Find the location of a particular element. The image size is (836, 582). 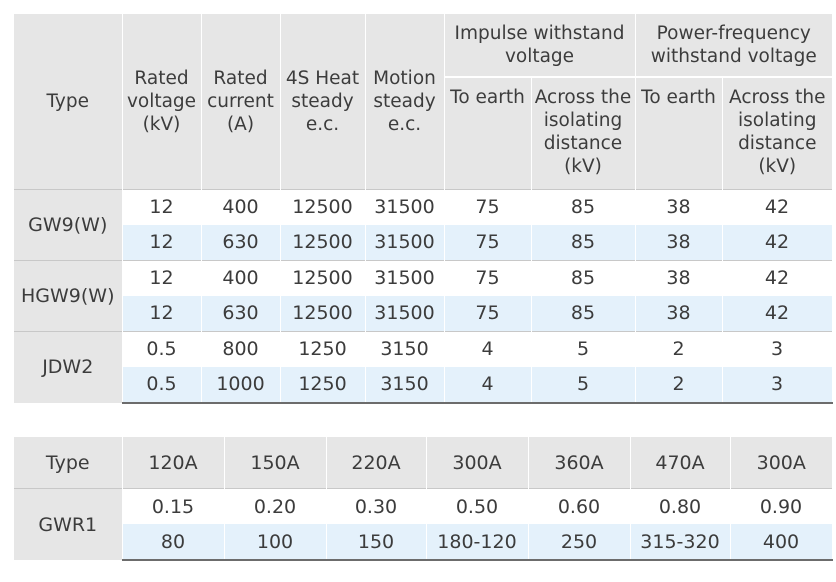

table-cell: 150 is located at coordinates (376, 542).